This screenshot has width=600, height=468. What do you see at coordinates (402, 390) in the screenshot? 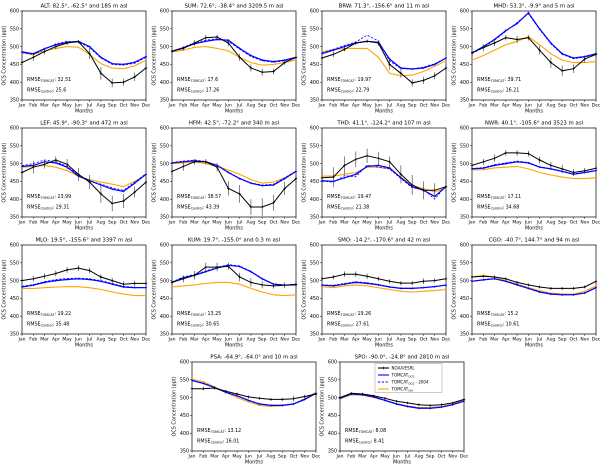
I see `legend-label: TOMCATCtrl` at bounding box center [402, 390].